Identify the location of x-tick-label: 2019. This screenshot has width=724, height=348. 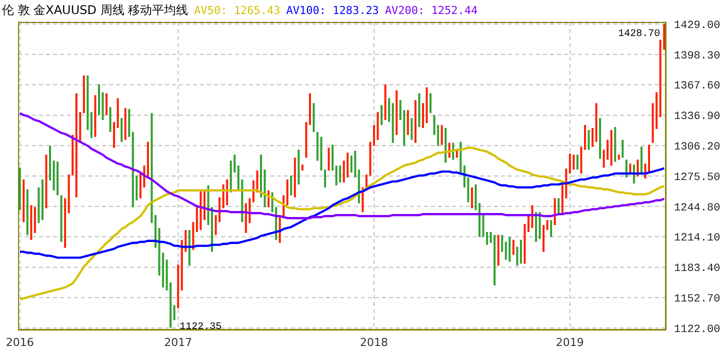
(570, 342).